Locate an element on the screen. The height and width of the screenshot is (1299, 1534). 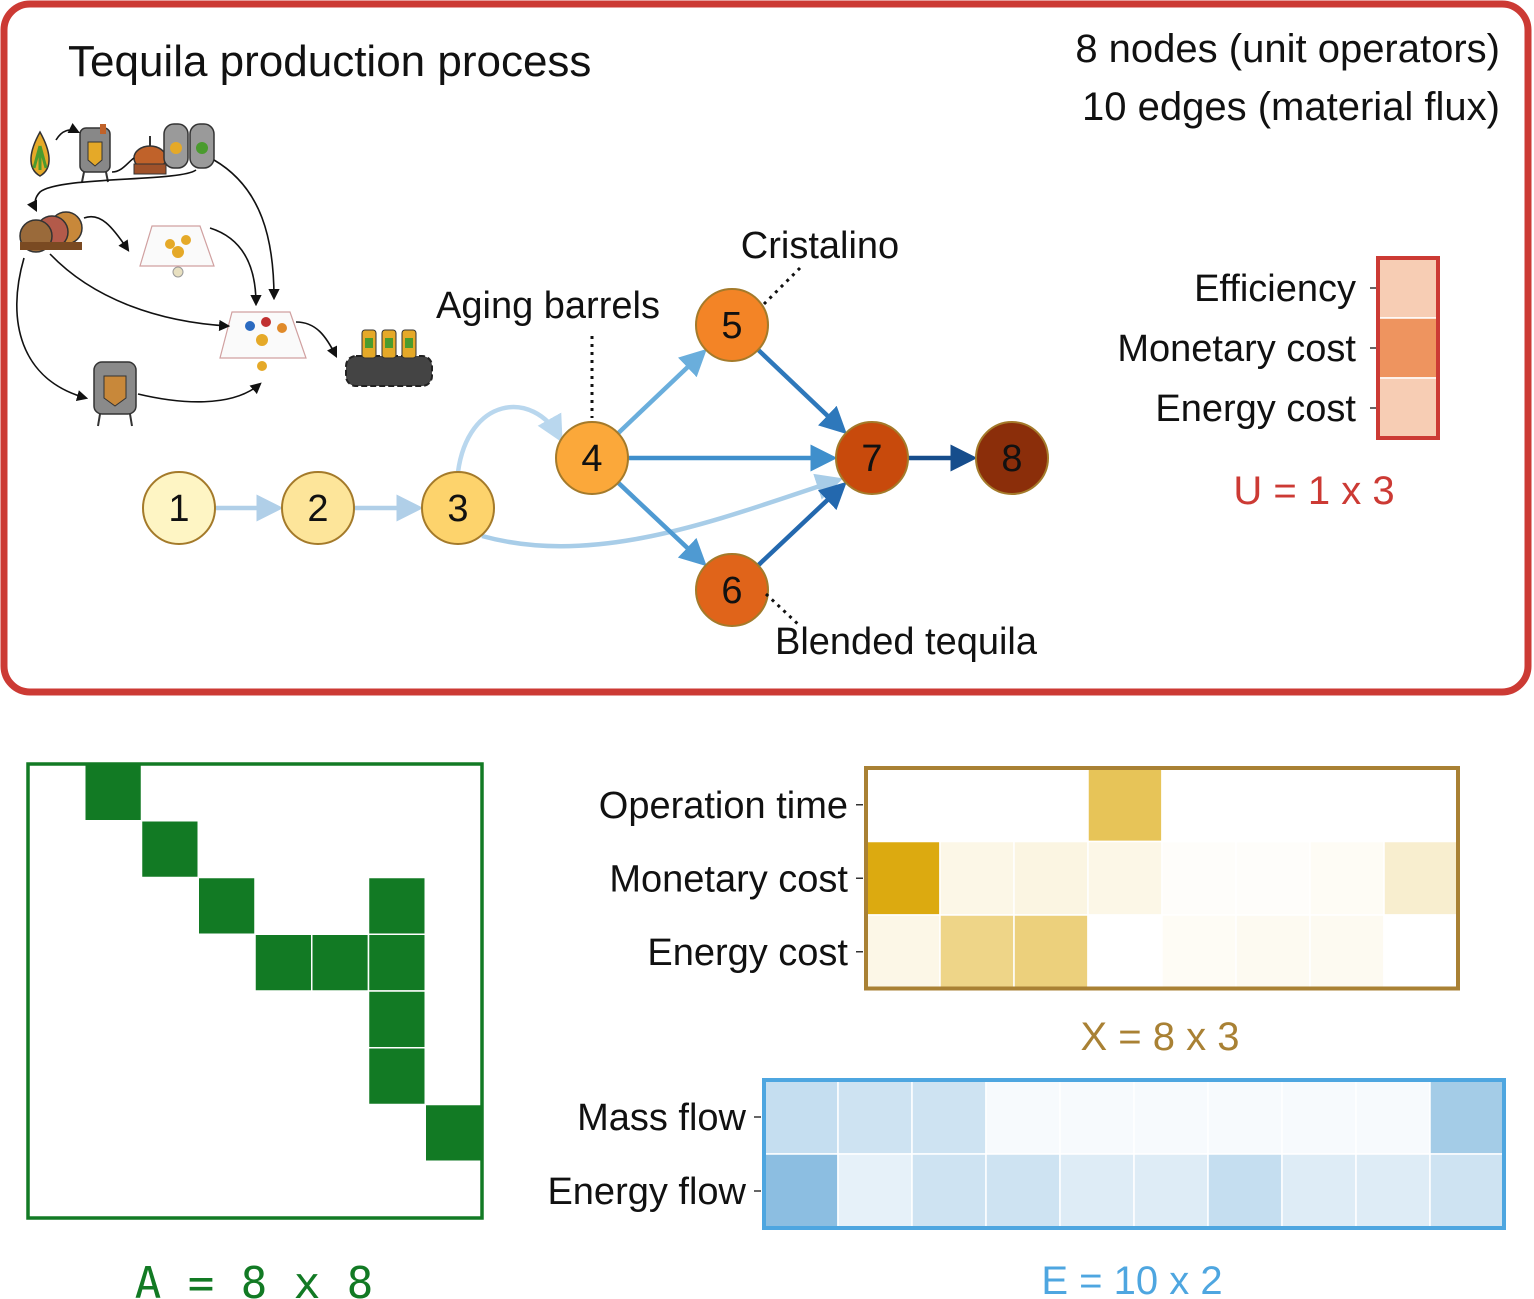
x-frame is located at coordinates (1162, 878).